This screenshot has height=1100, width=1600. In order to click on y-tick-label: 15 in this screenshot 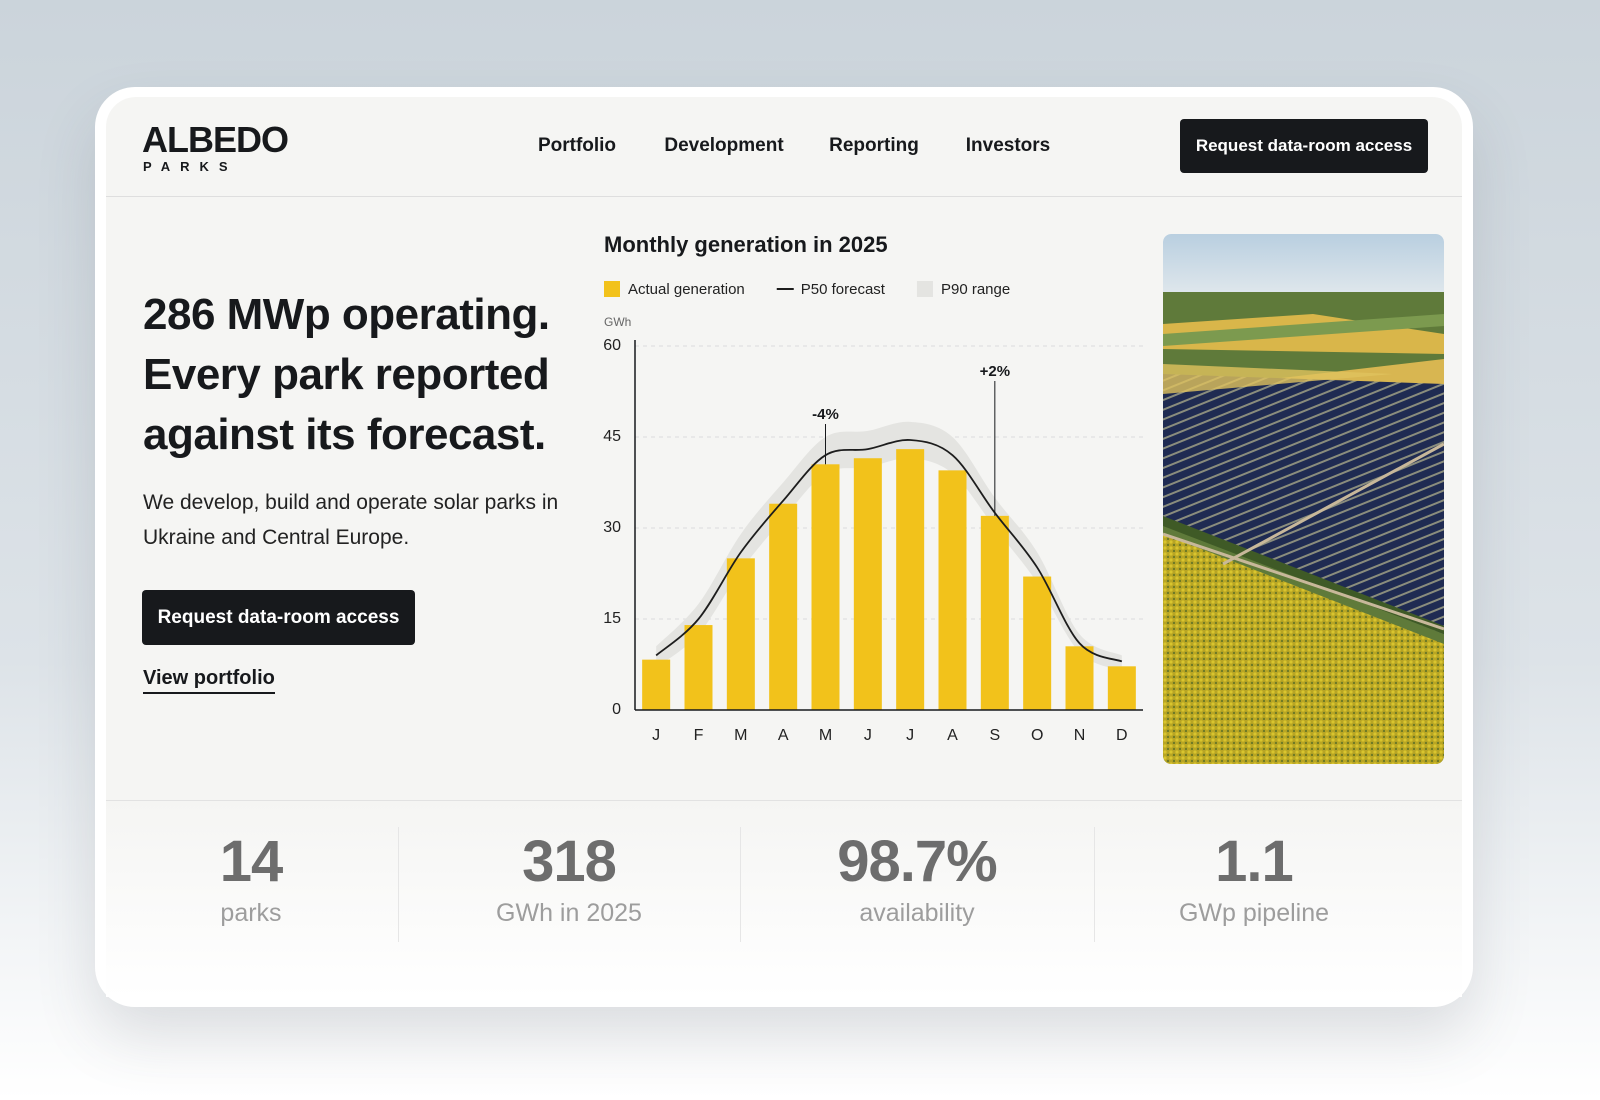, I will do `click(612, 618)`.